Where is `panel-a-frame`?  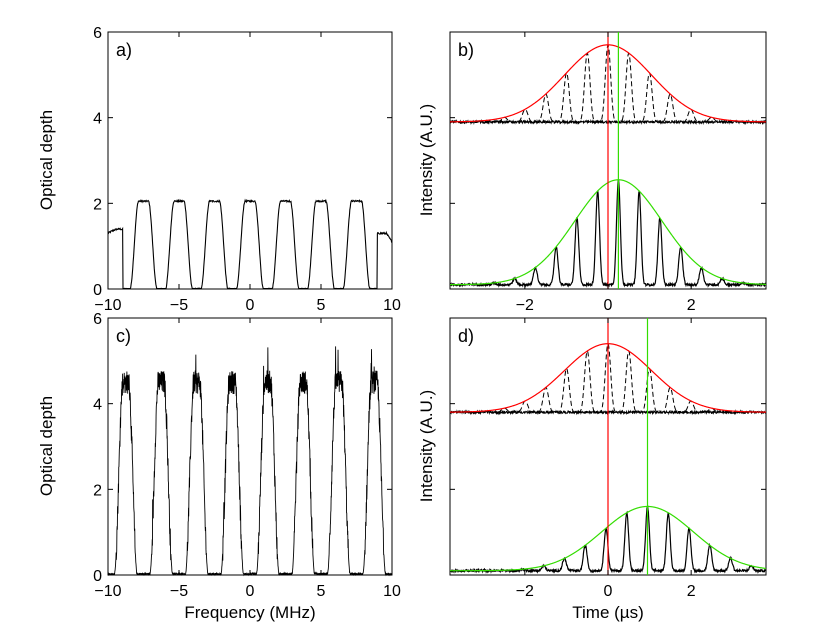
panel-a-frame is located at coordinates (250, 160).